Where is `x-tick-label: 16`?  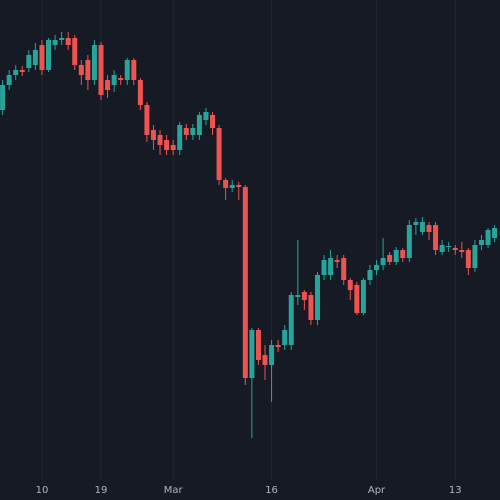 x-tick-label: 16 is located at coordinates (271, 490).